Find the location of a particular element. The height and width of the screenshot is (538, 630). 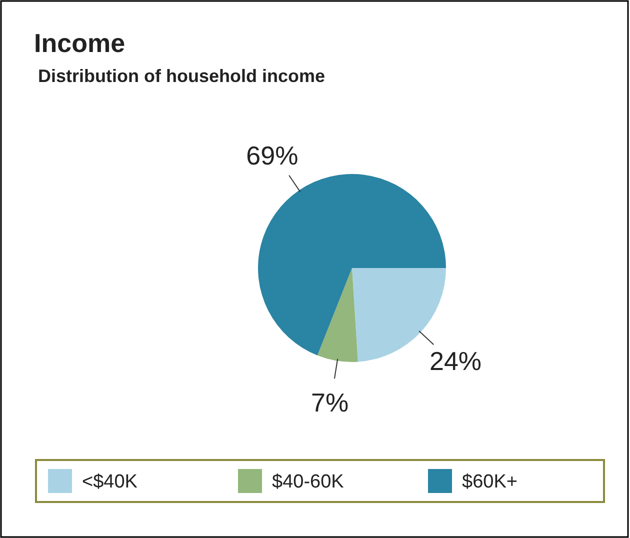

pie-slice is located at coordinates (337, 315).